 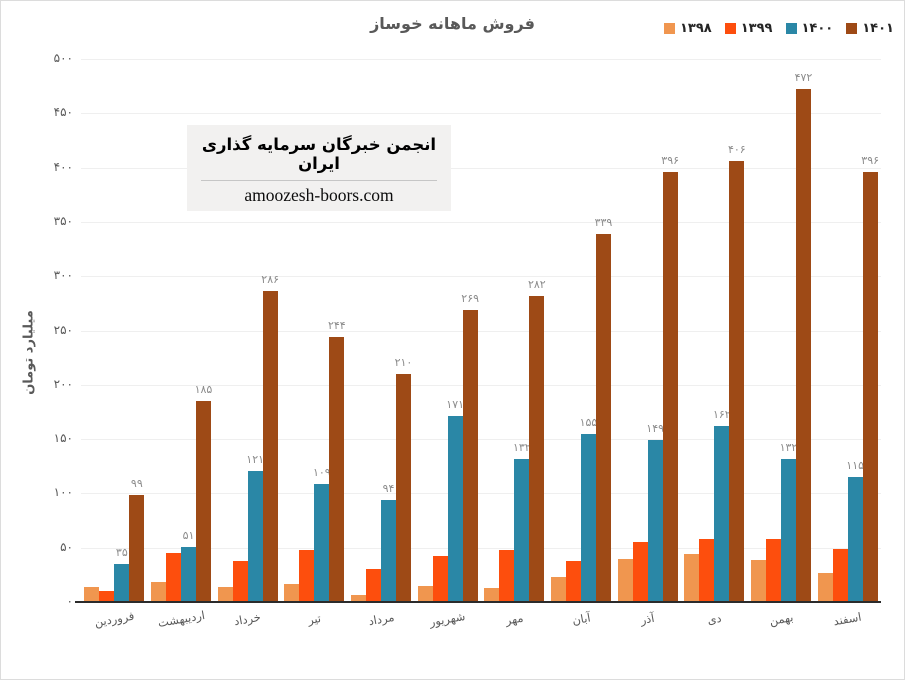 I want to click on bar-s1401-m6, so click(x=470, y=455).